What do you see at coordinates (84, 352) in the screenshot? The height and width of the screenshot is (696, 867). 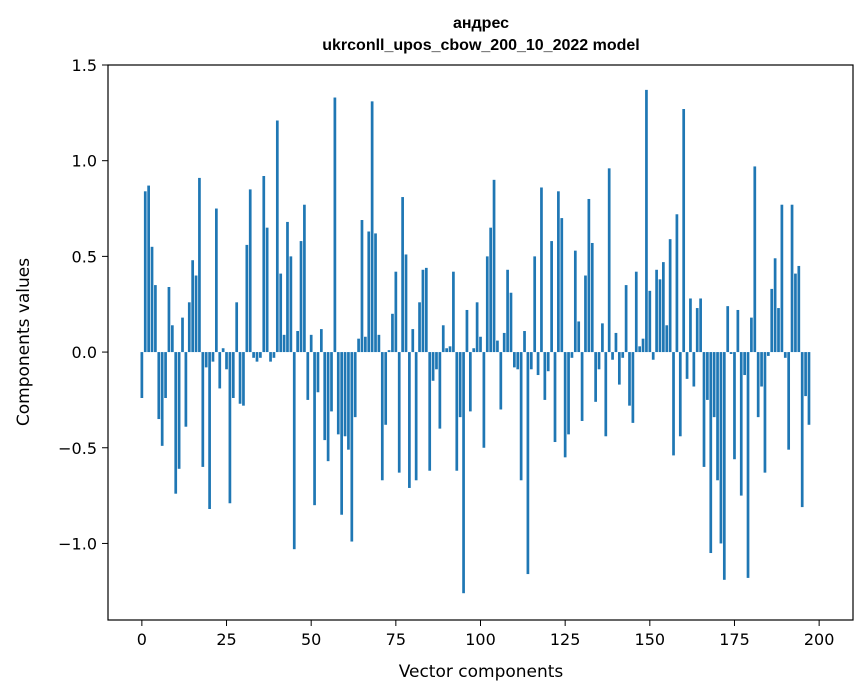 I see `y-tick-label: 0.0` at bounding box center [84, 352].